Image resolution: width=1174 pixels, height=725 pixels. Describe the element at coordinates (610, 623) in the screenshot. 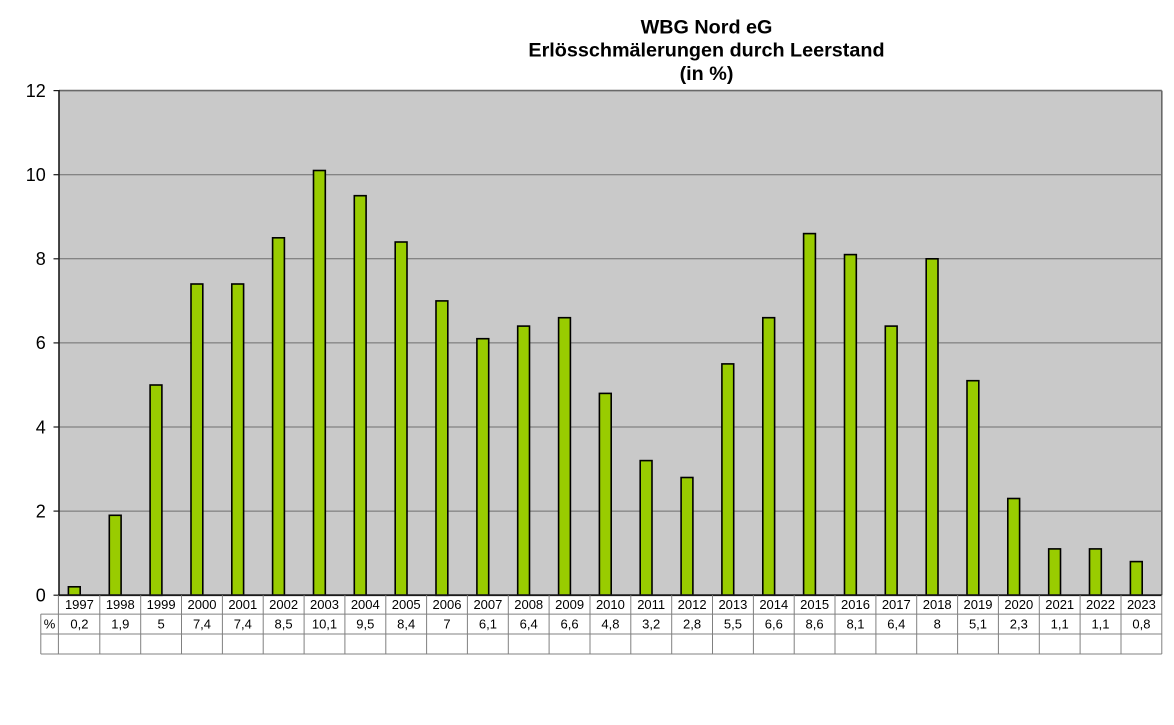

I see `svg-text: 4,8` at that location.